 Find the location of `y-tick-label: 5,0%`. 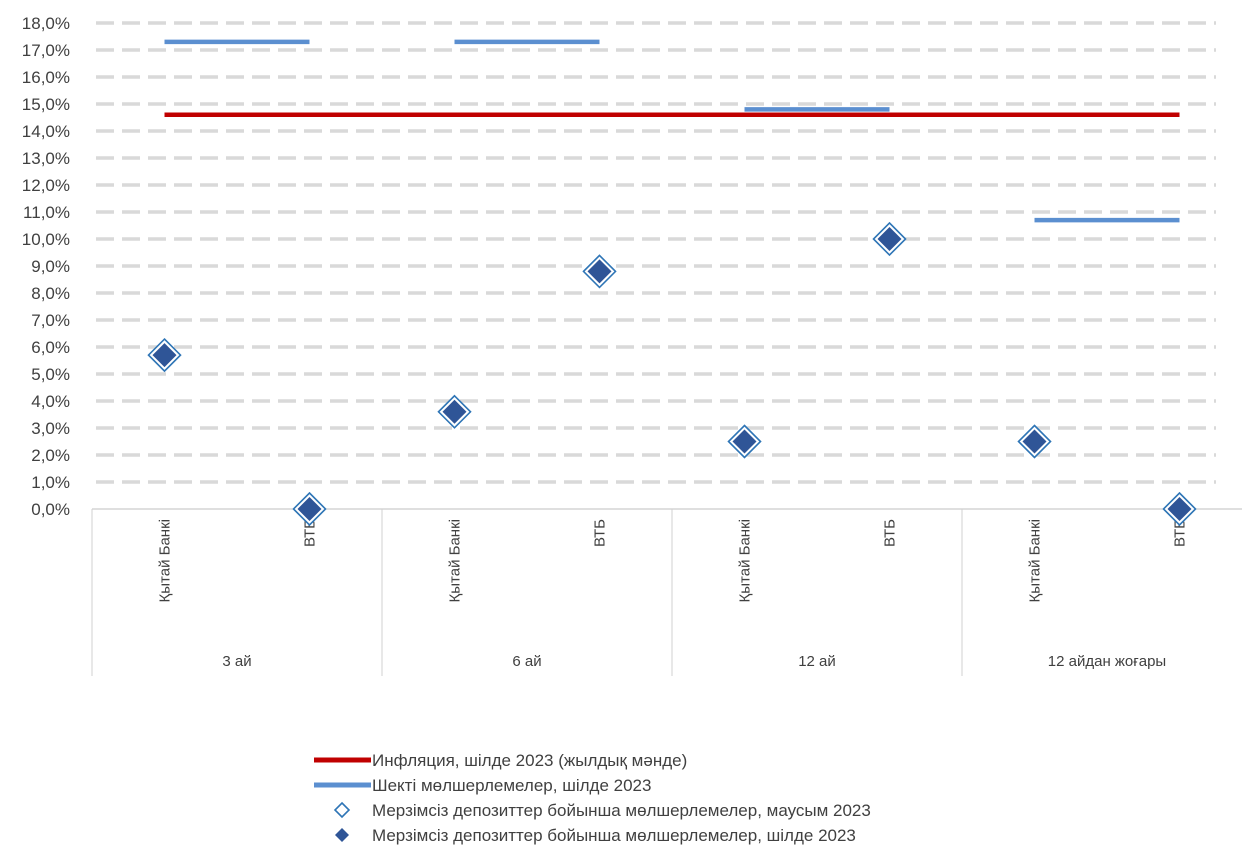

y-tick-label: 5,0% is located at coordinates (50, 374).